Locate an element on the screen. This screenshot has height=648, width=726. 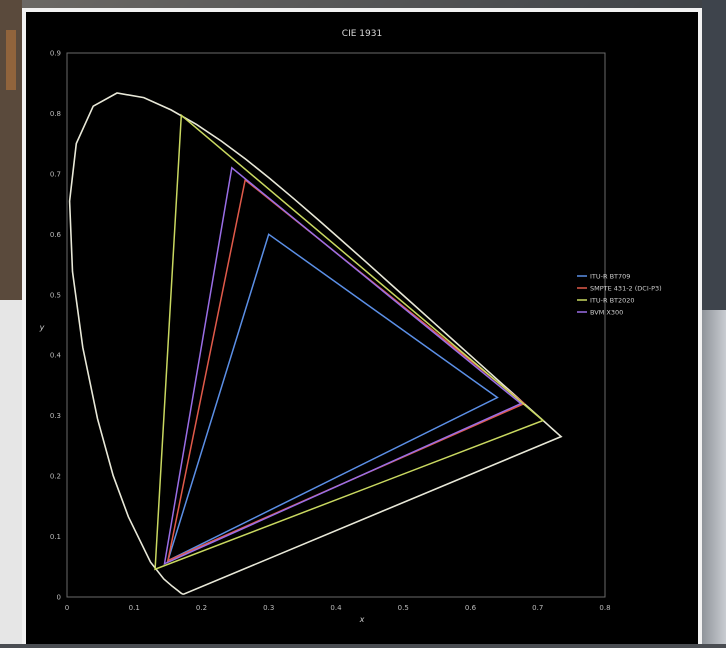
y-tick-label: 0.7 is located at coordinates (55, 174).